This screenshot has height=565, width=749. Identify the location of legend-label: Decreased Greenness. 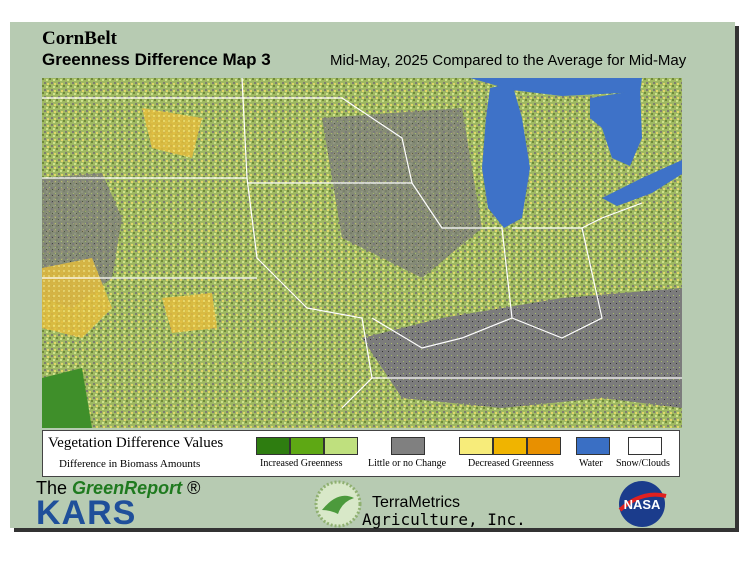
(511, 463).